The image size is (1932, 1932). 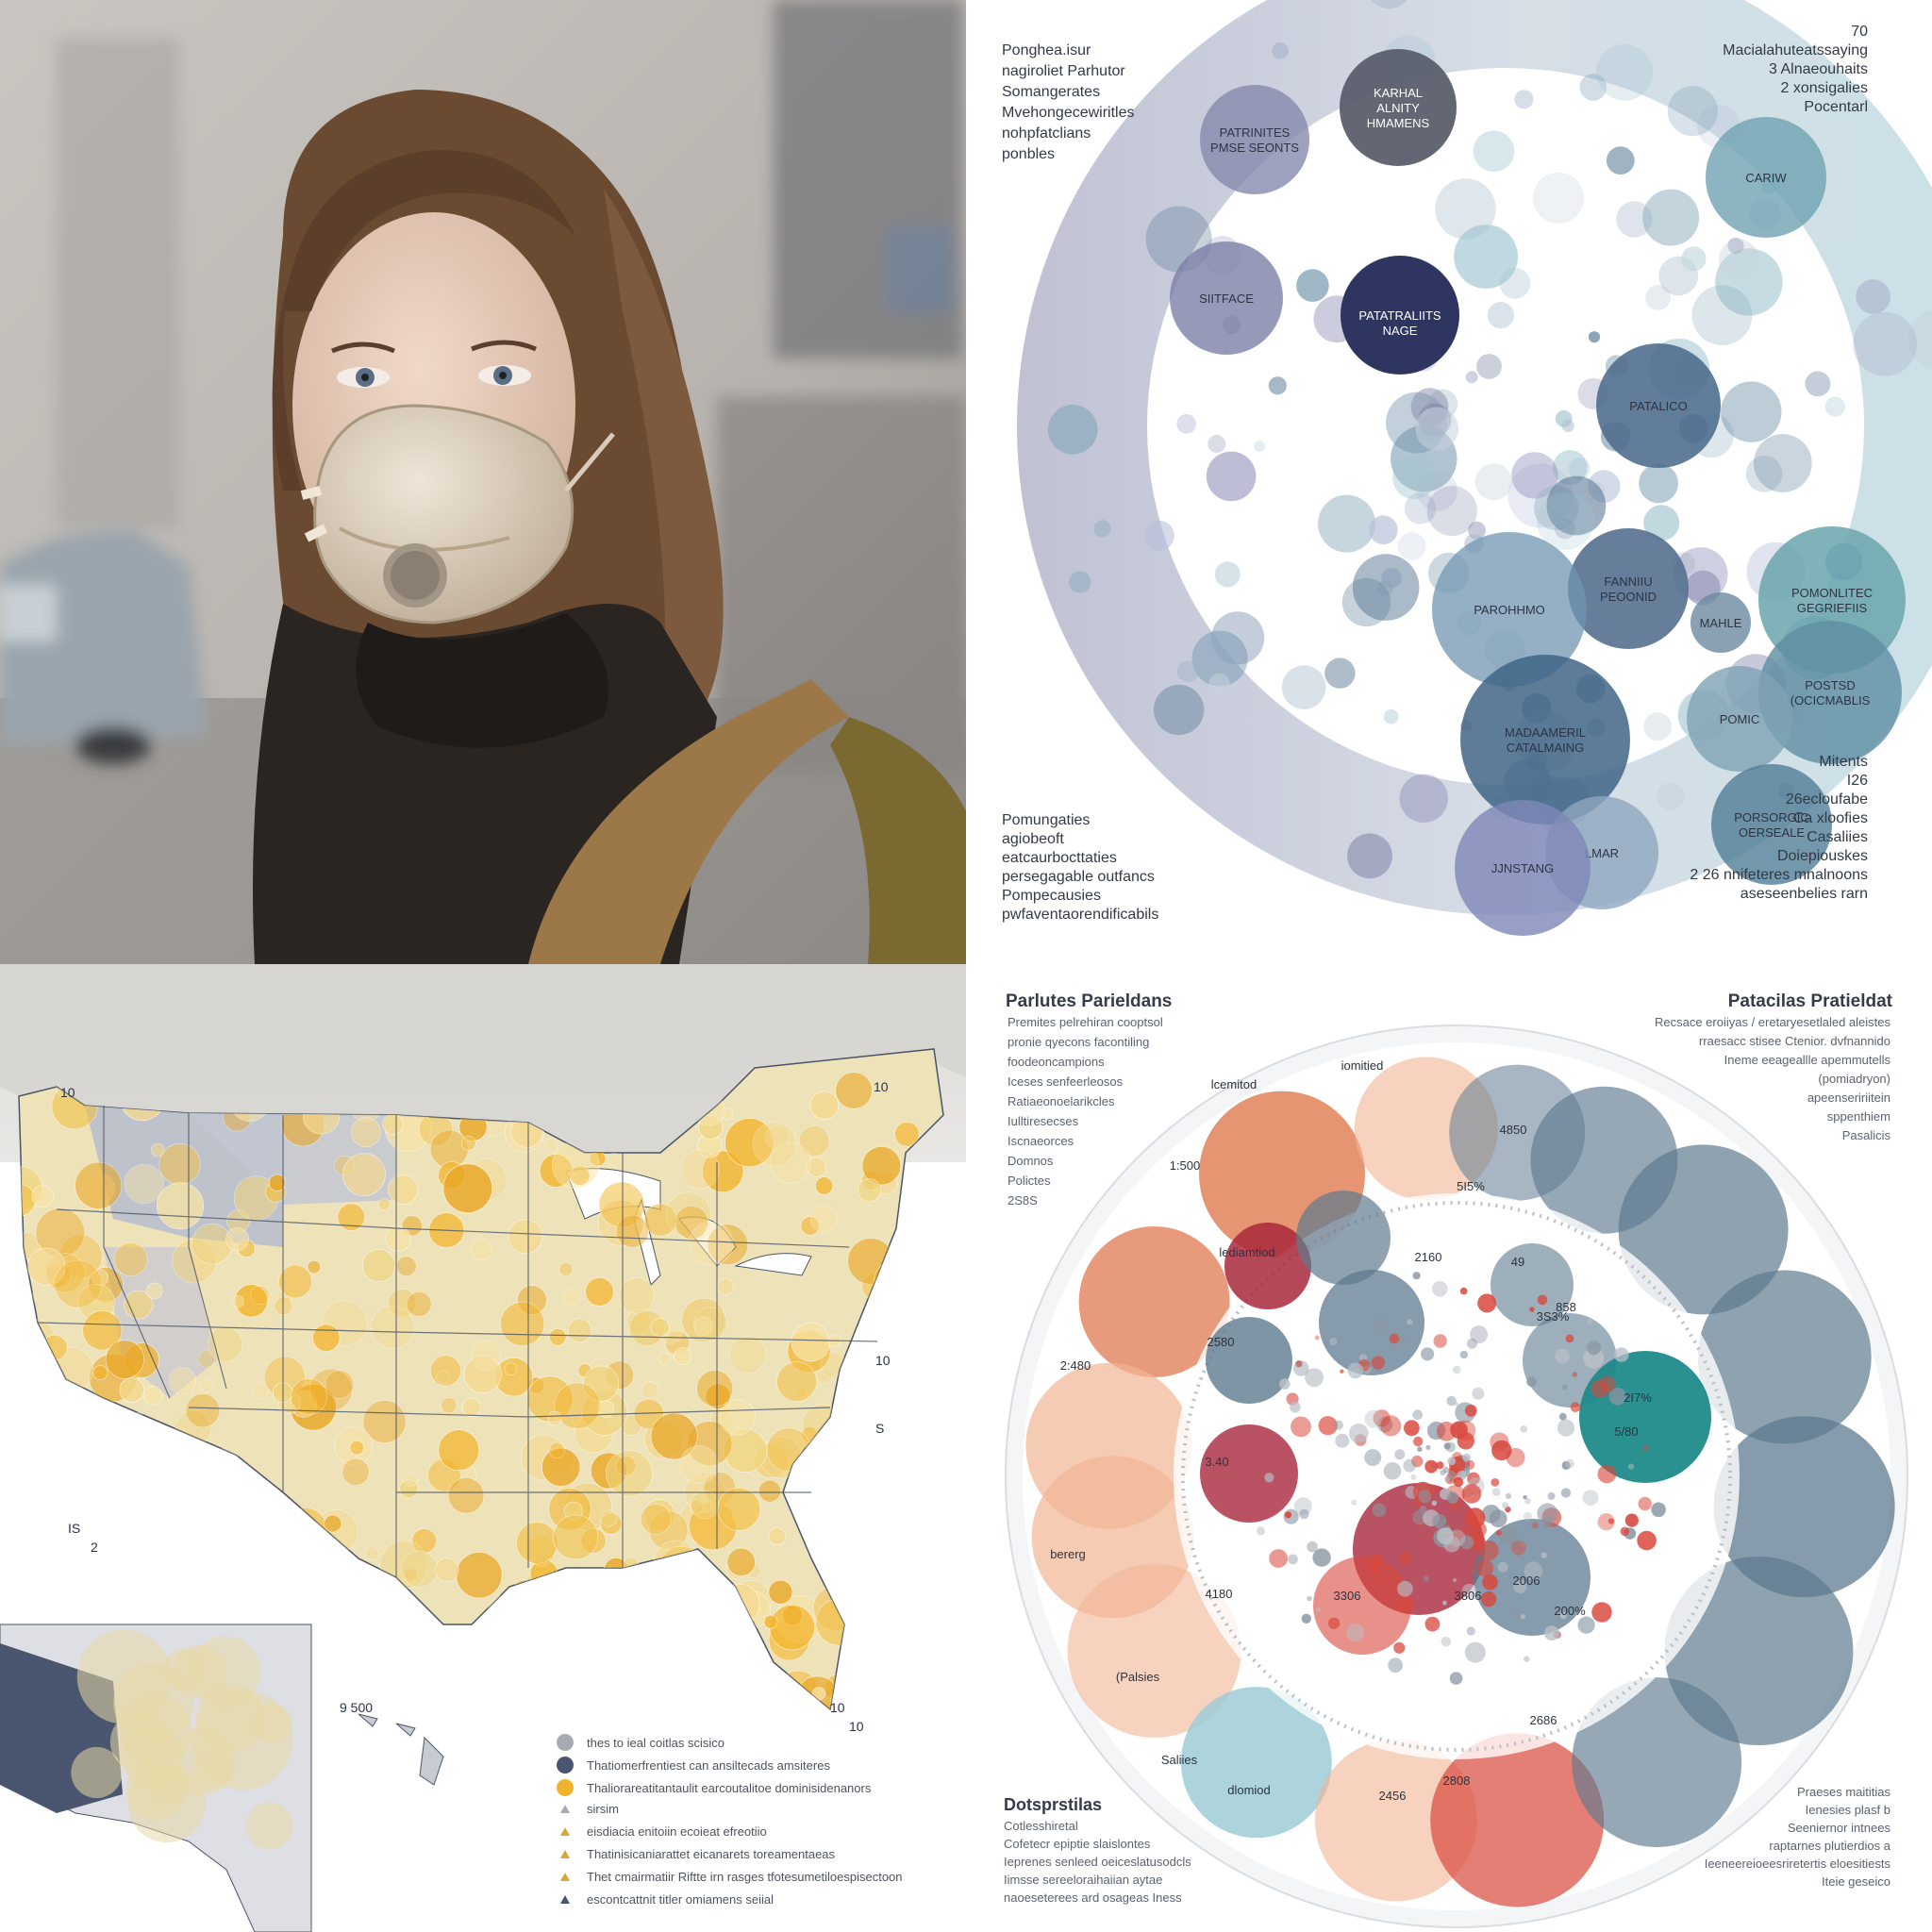 What do you see at coordinates (1856, 1882) in the screenshot?
I see `ring-footer-right: Iteie geseico` at bounding box center [1856, 1882].